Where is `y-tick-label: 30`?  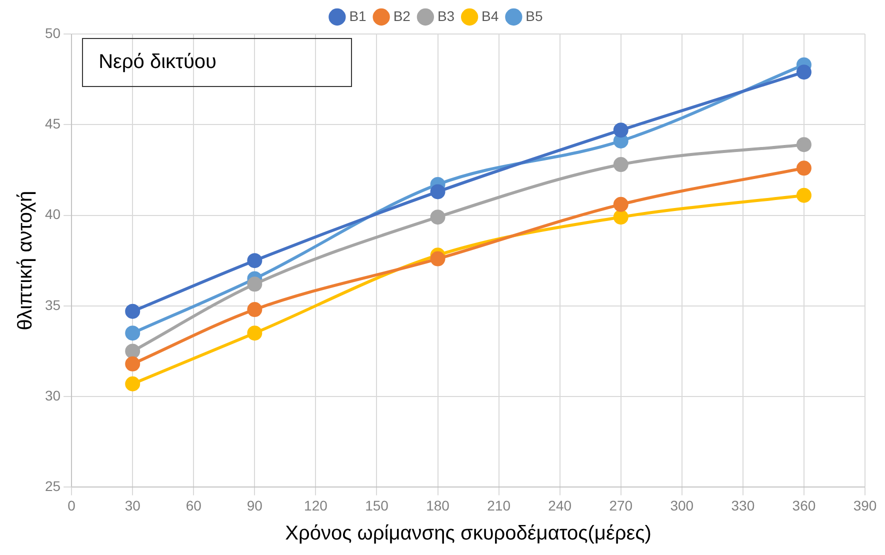
y-tick-label: 30 is located at coordinates (52, 395).